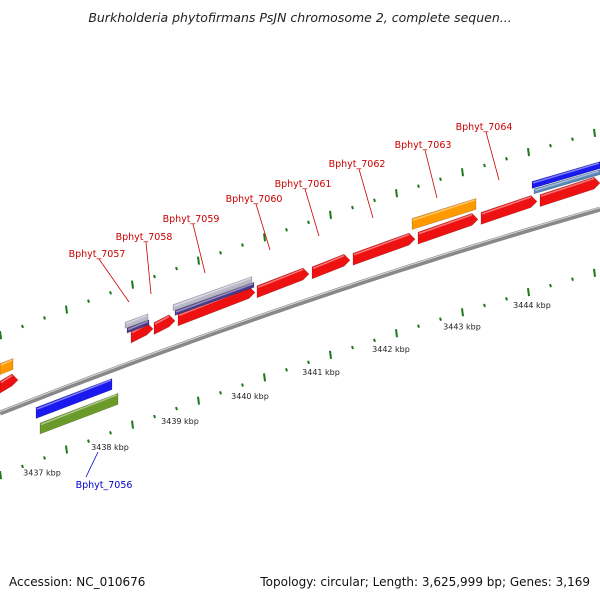 The image size is (600, 600). What do you see at coordinates (357, 164) in the screenshot?
I see `gene-label: Bphyt_7062` at bounding box center [357, 164].